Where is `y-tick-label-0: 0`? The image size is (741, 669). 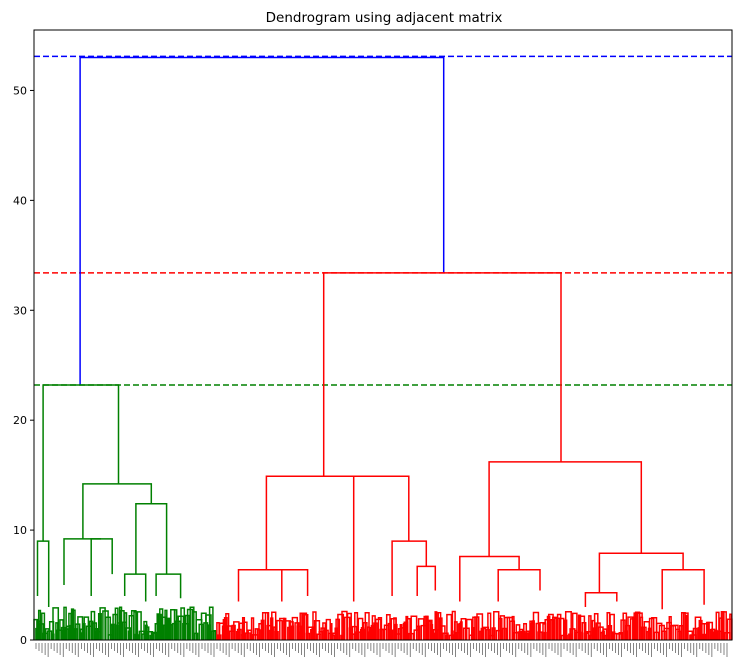
y-tick-label-0: 0 is located at coordinates (23, 640).